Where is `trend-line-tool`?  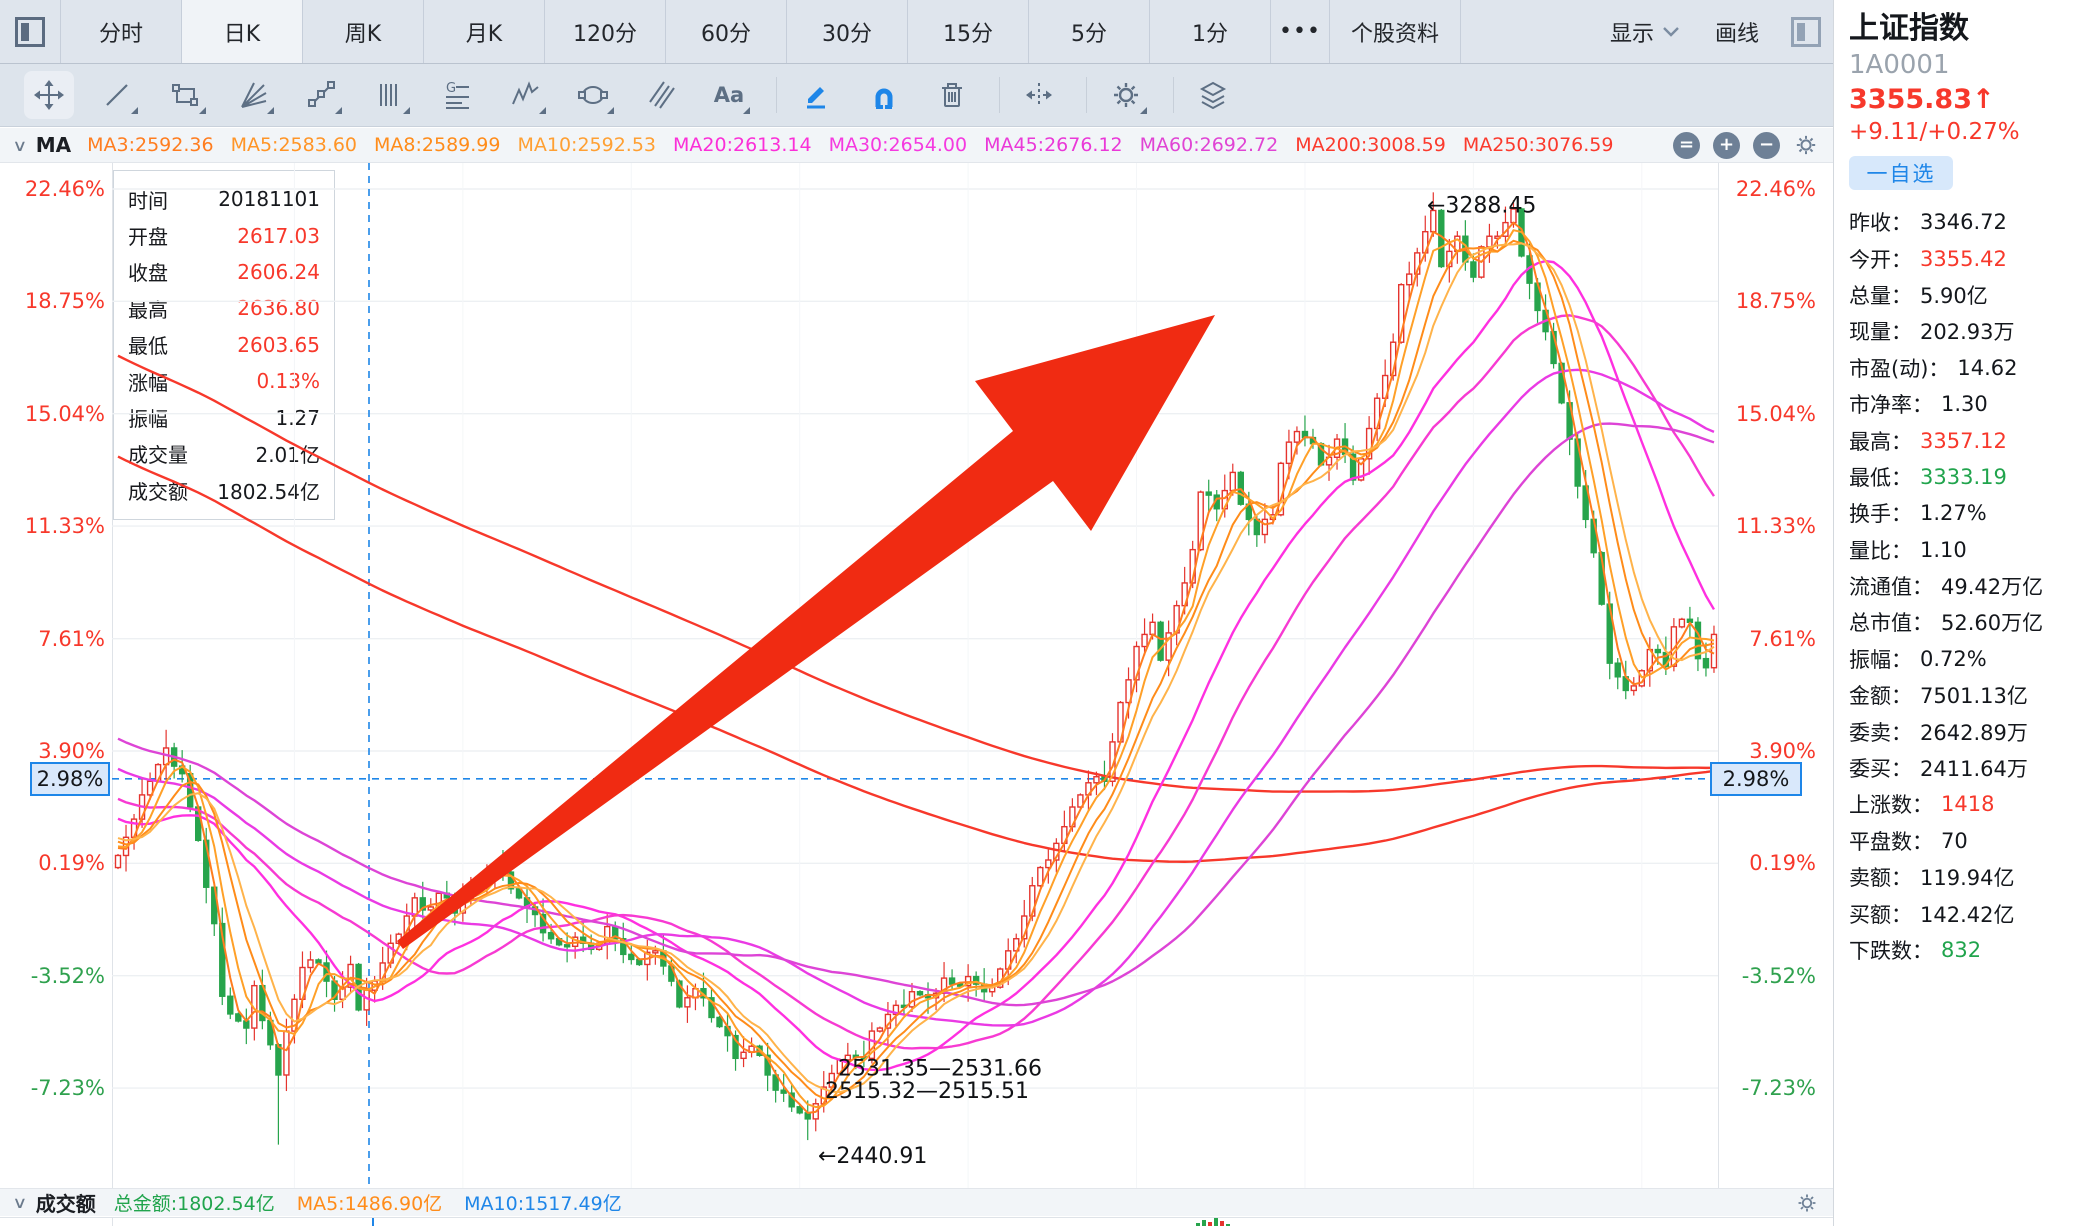 trend-line-tool is located at coordinates (117, 95).